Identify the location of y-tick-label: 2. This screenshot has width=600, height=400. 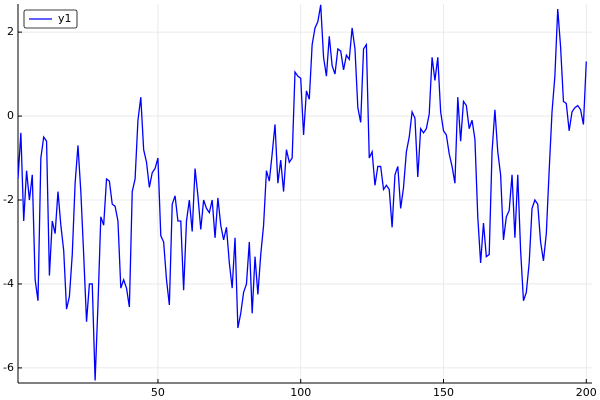
(10, 31).